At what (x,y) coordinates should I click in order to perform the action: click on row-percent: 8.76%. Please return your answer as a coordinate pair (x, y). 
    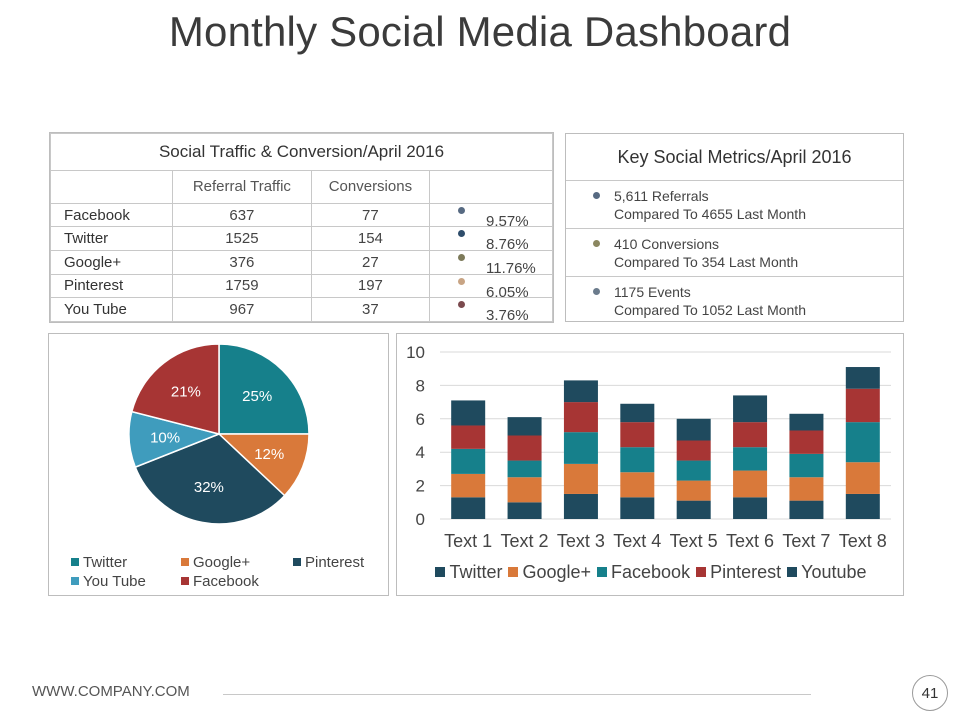
    Looking at the image, I should click on (507, 245).